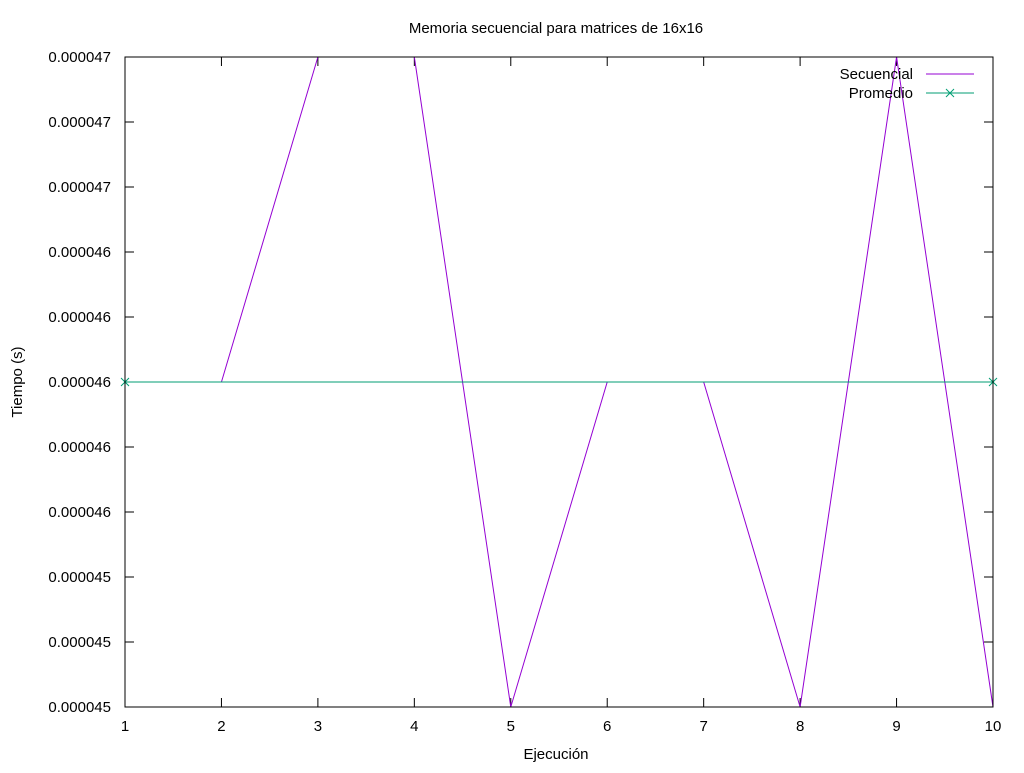  Describe the element at coordinates (318, 726) in the screenshot. I see `x-tick-label: 3` at that location.